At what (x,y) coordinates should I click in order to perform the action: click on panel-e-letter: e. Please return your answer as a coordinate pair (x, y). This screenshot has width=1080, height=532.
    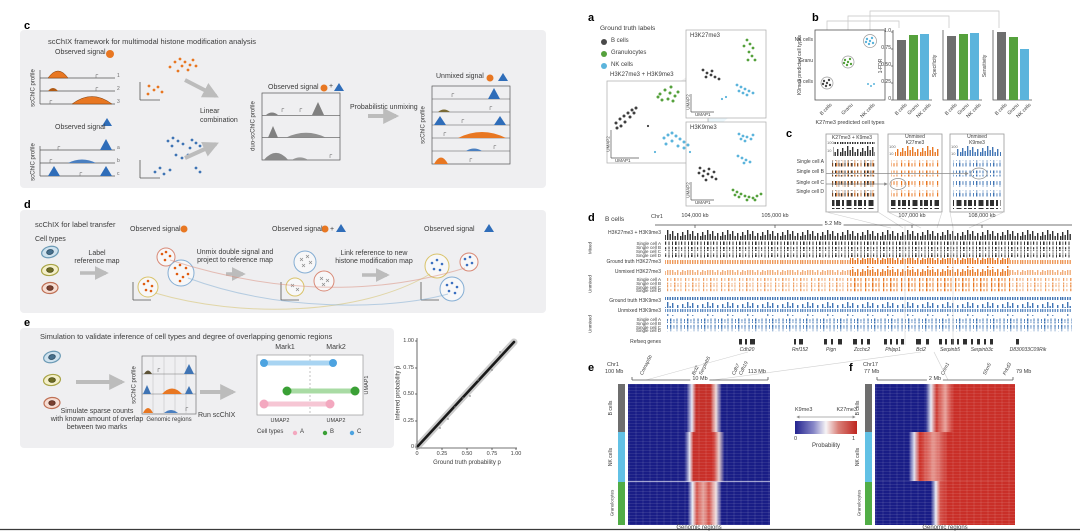
    Looking at the image, I should click on (27, 323).